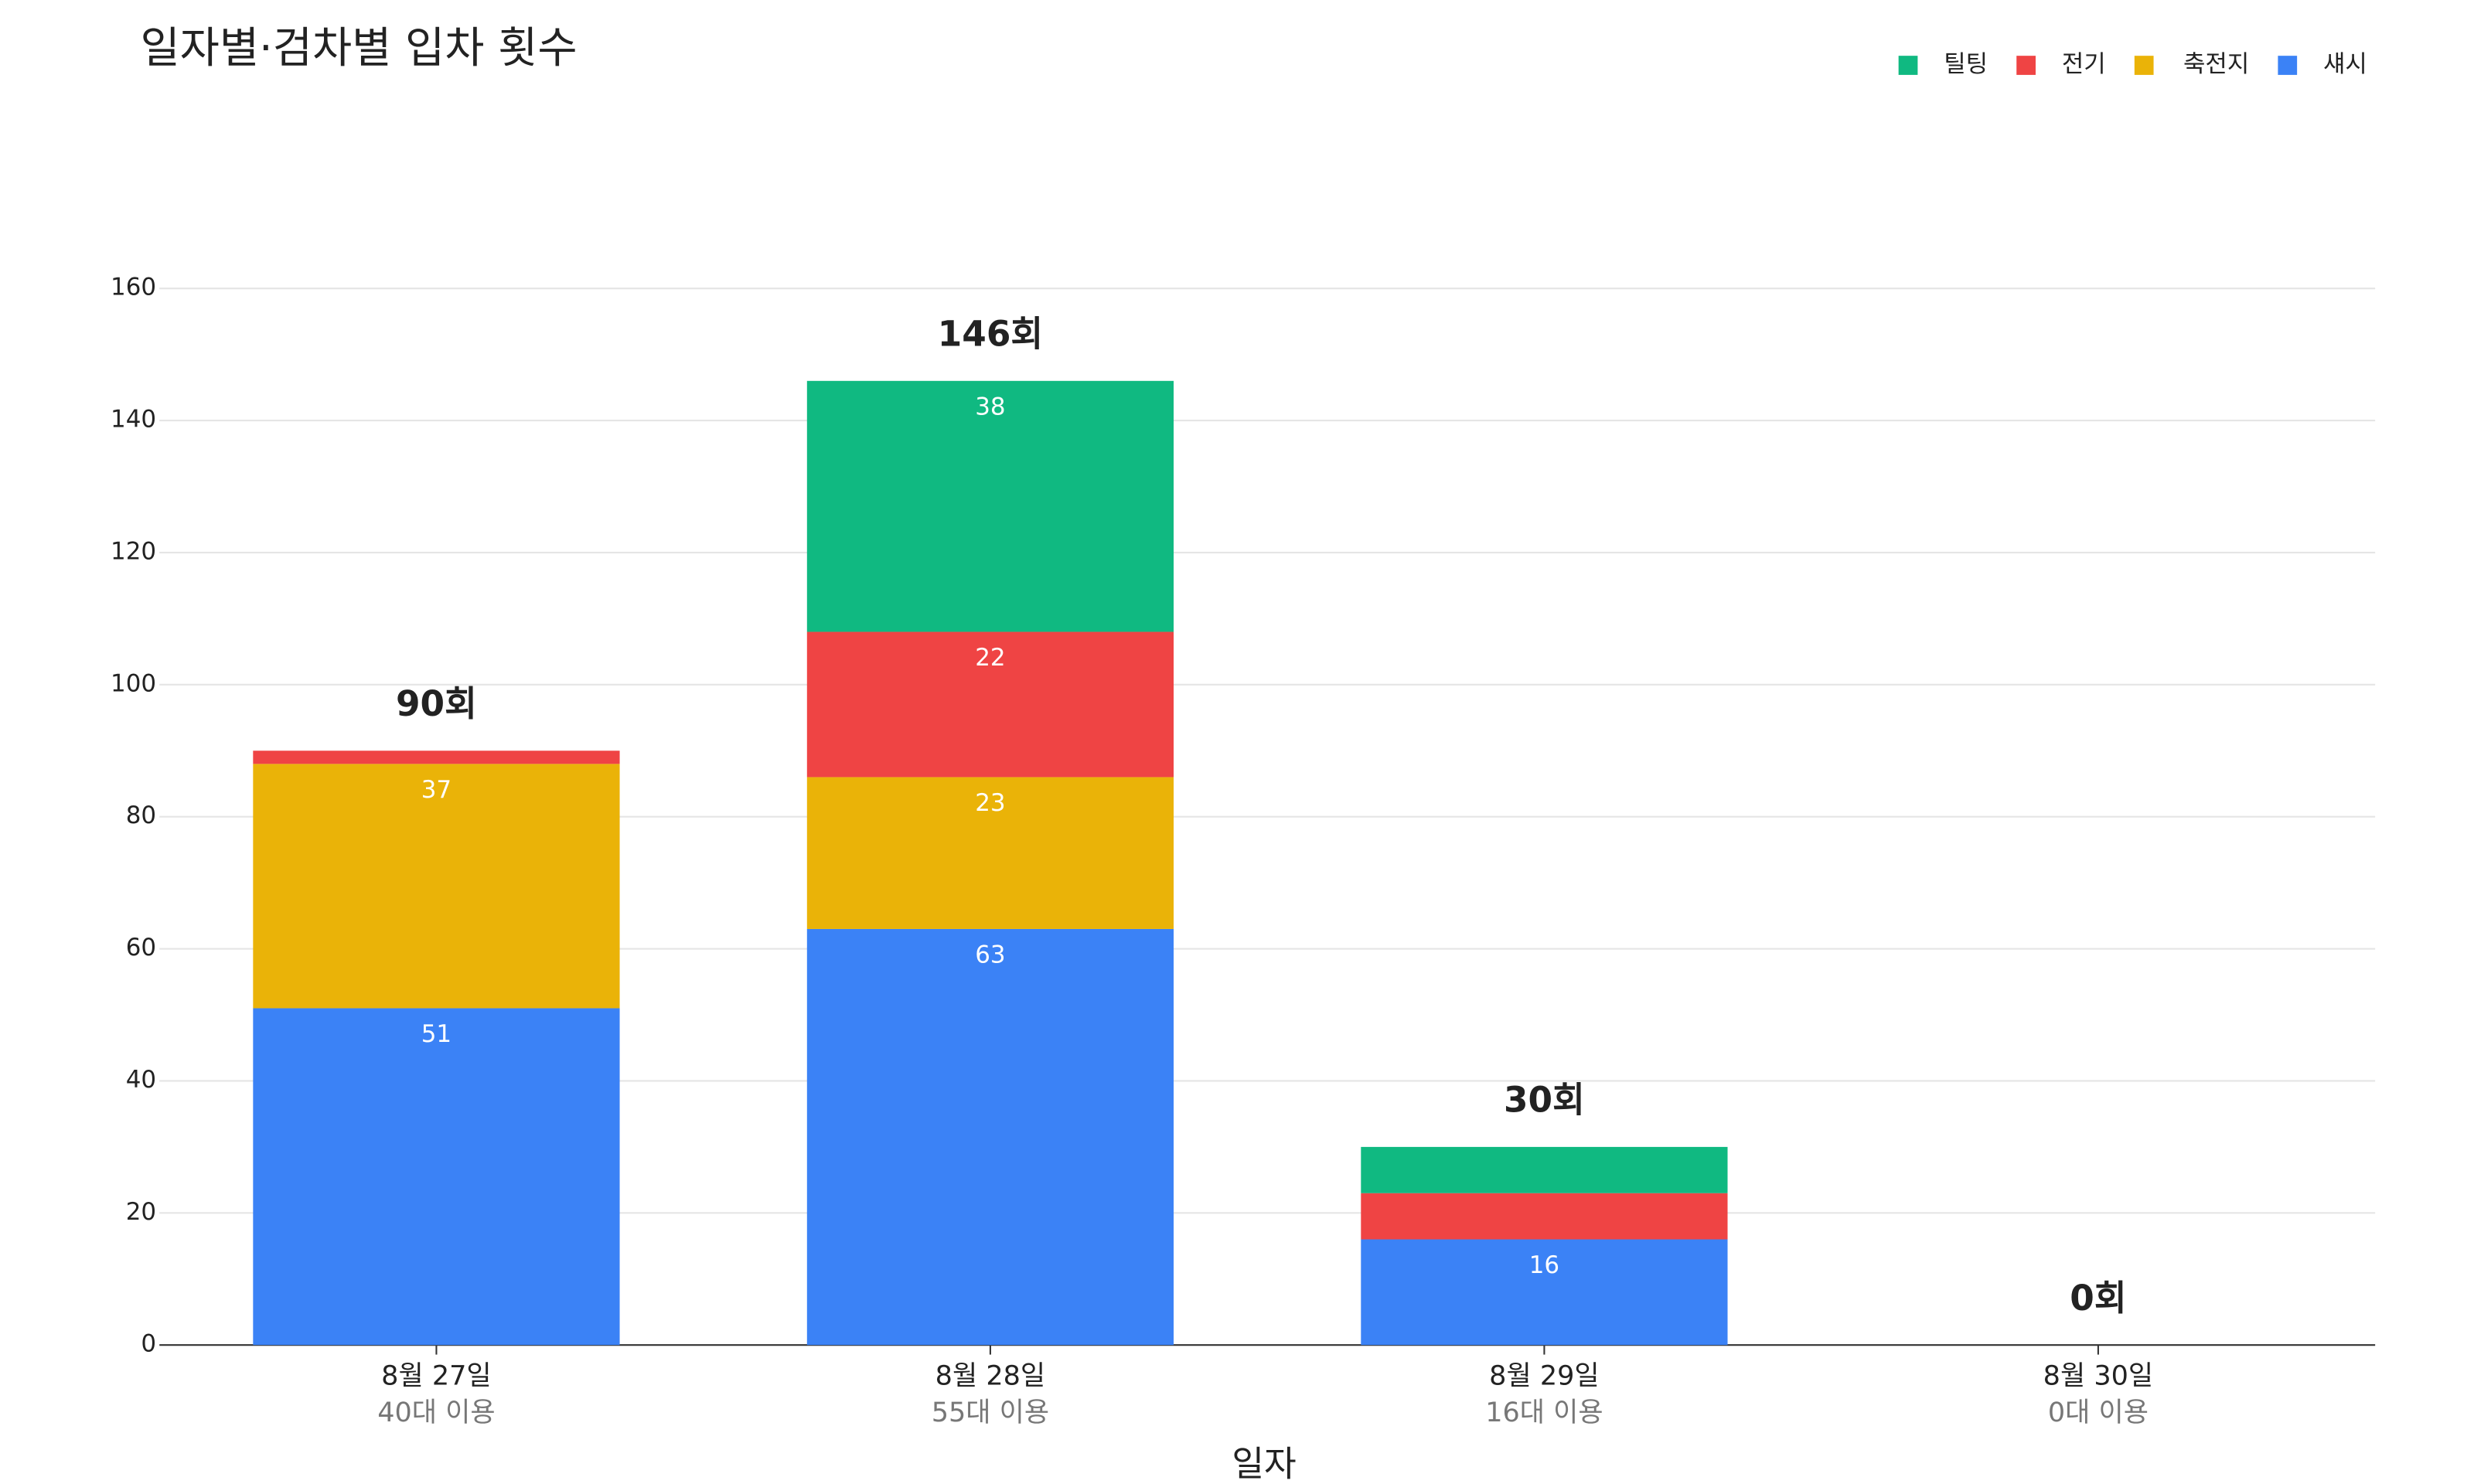 This screenshot has width=2474, height=1484. What do you see at coordinates (2216, 64) in the screenshot?
I see `legend-label: 축전지` at bounding box center [2216, 64].